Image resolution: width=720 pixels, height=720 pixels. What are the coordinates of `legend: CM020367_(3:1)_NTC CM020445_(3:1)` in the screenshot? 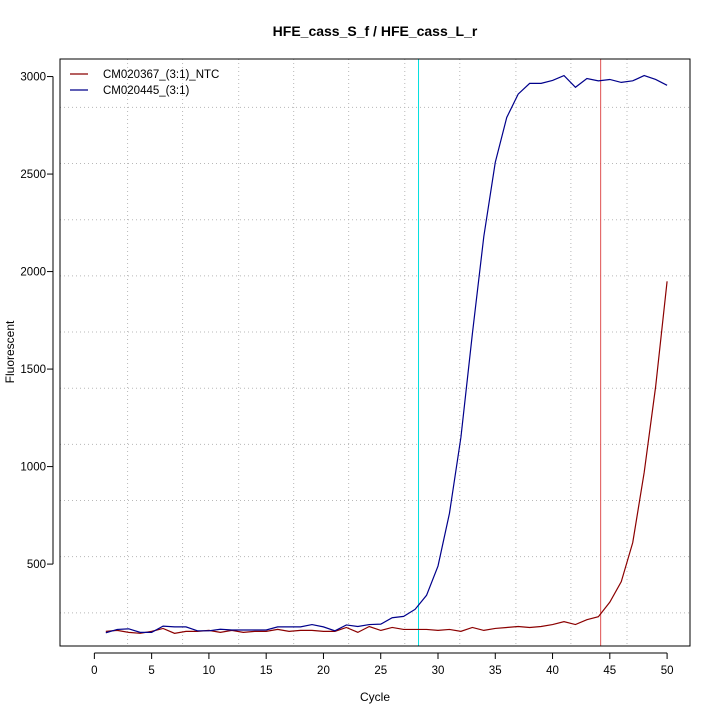 It's located at (144, 83).